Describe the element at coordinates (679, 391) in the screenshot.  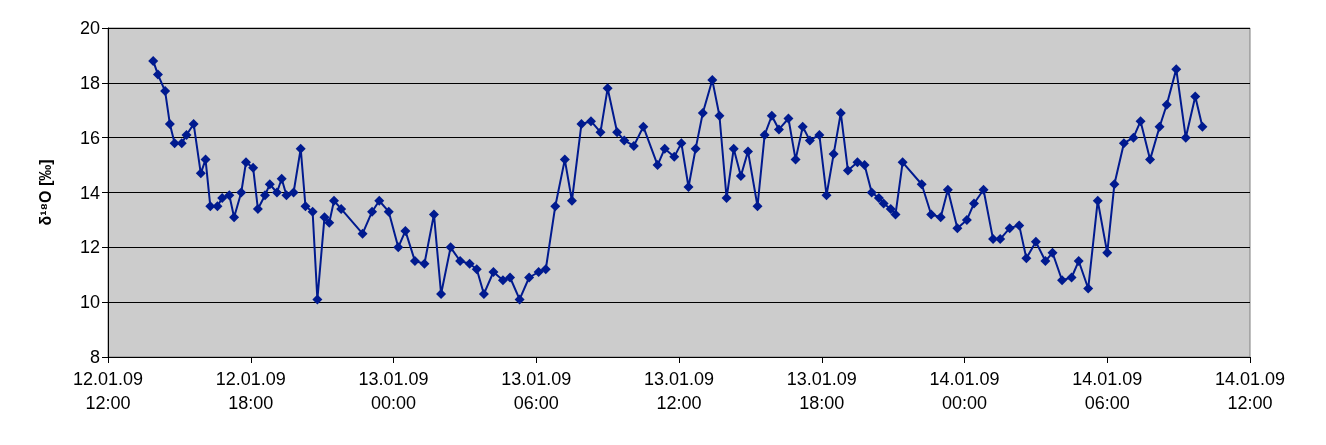
I see `x-tick-label: 13.01.09 12:00` at that location.